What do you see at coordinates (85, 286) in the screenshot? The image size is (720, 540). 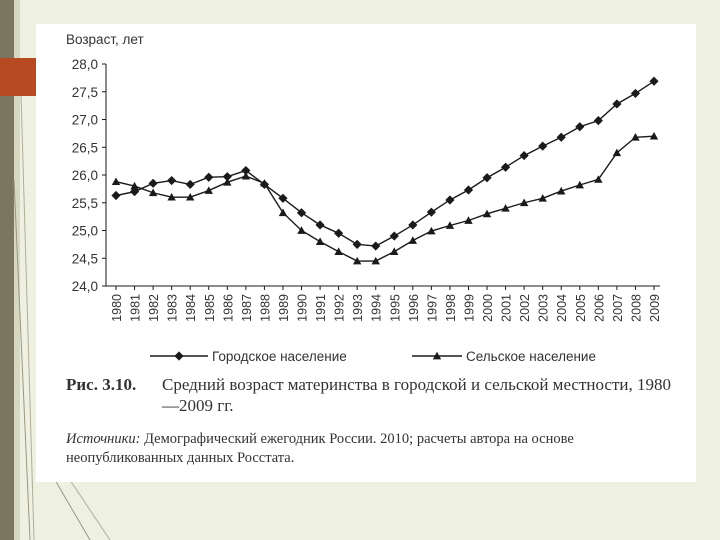 I see `y-tick-label: 24,0` at bounding box center [85, 286].